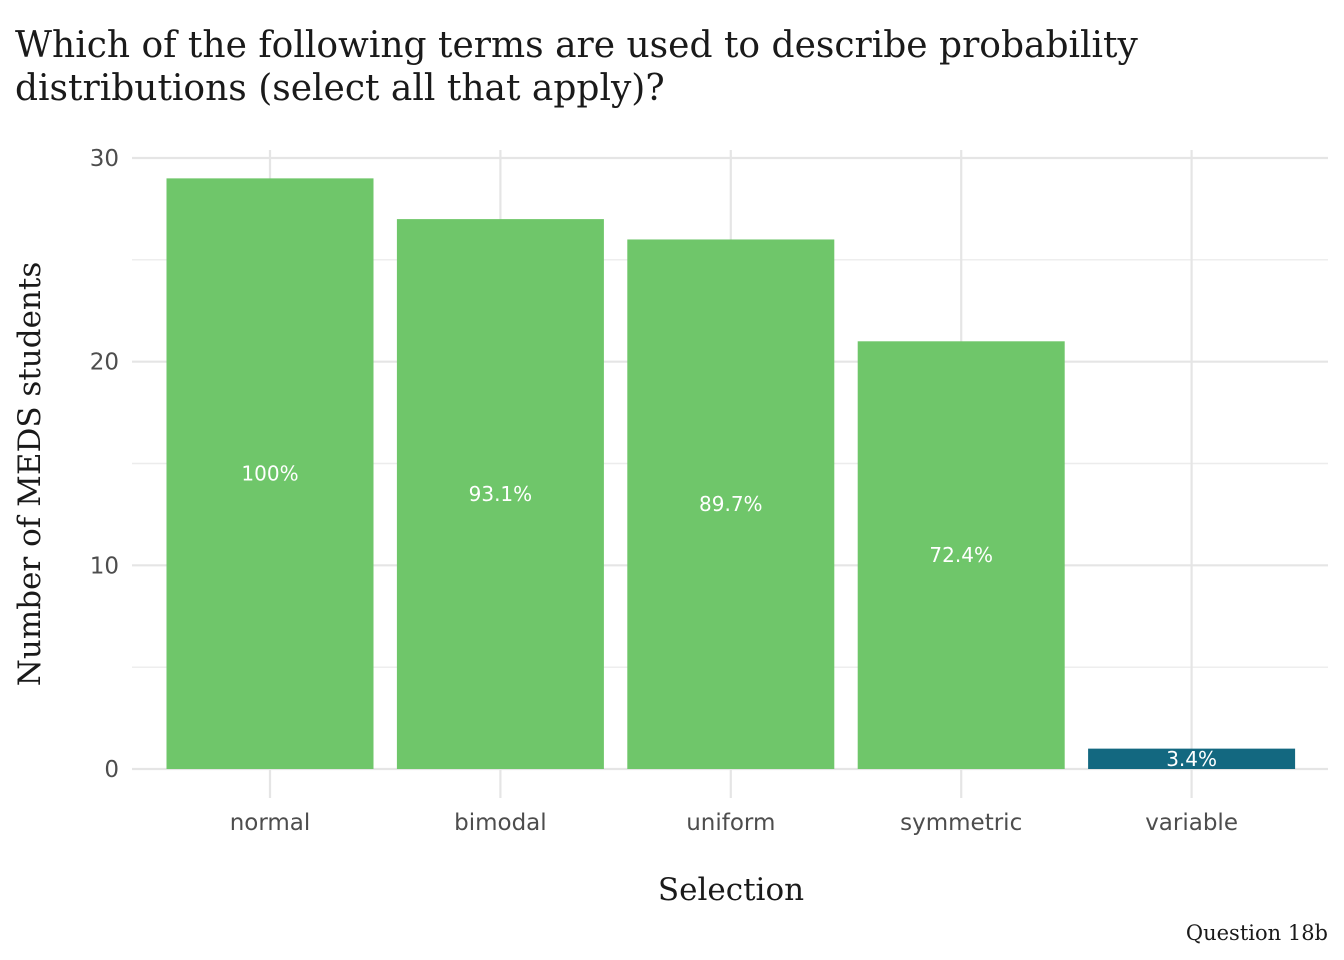  I want to click on y-axis-title: Number of MEDS students, so click(30, 474).